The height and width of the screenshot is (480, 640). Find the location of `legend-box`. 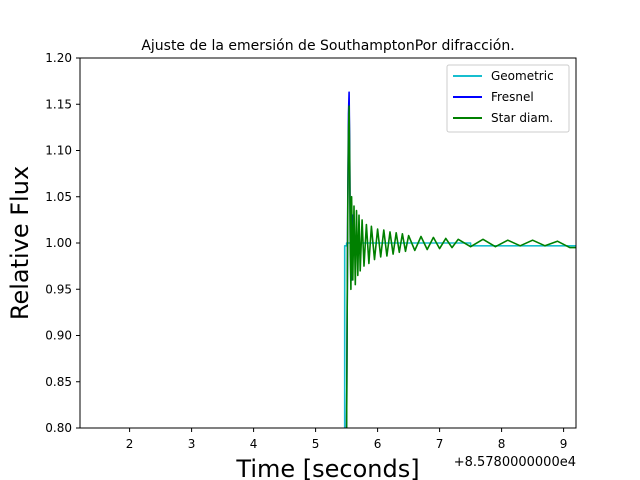

legend-box is located at coordinates (508, 98).